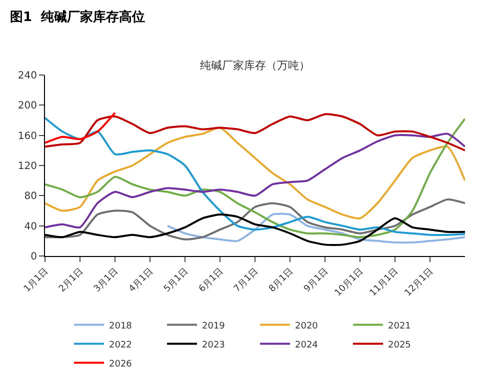  What do you see at coordinates (141, 280) in the screenshot?
I see `x-tick-label: 4月1日` at bounding box center [141, 280].